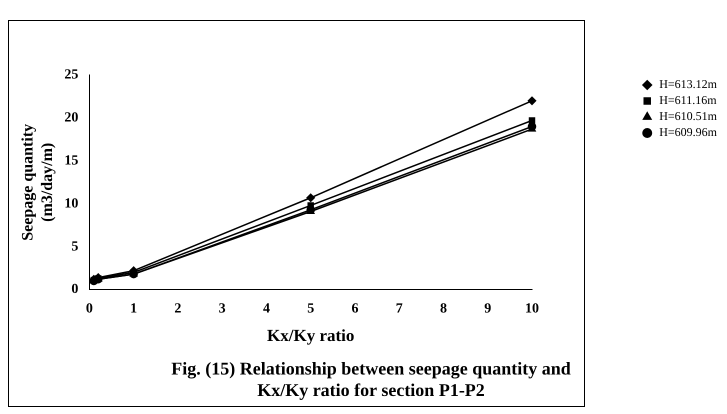 The height and width of the screenshot is (414, 727). I want to click on x-tick-label: 6, so click(354, 309).